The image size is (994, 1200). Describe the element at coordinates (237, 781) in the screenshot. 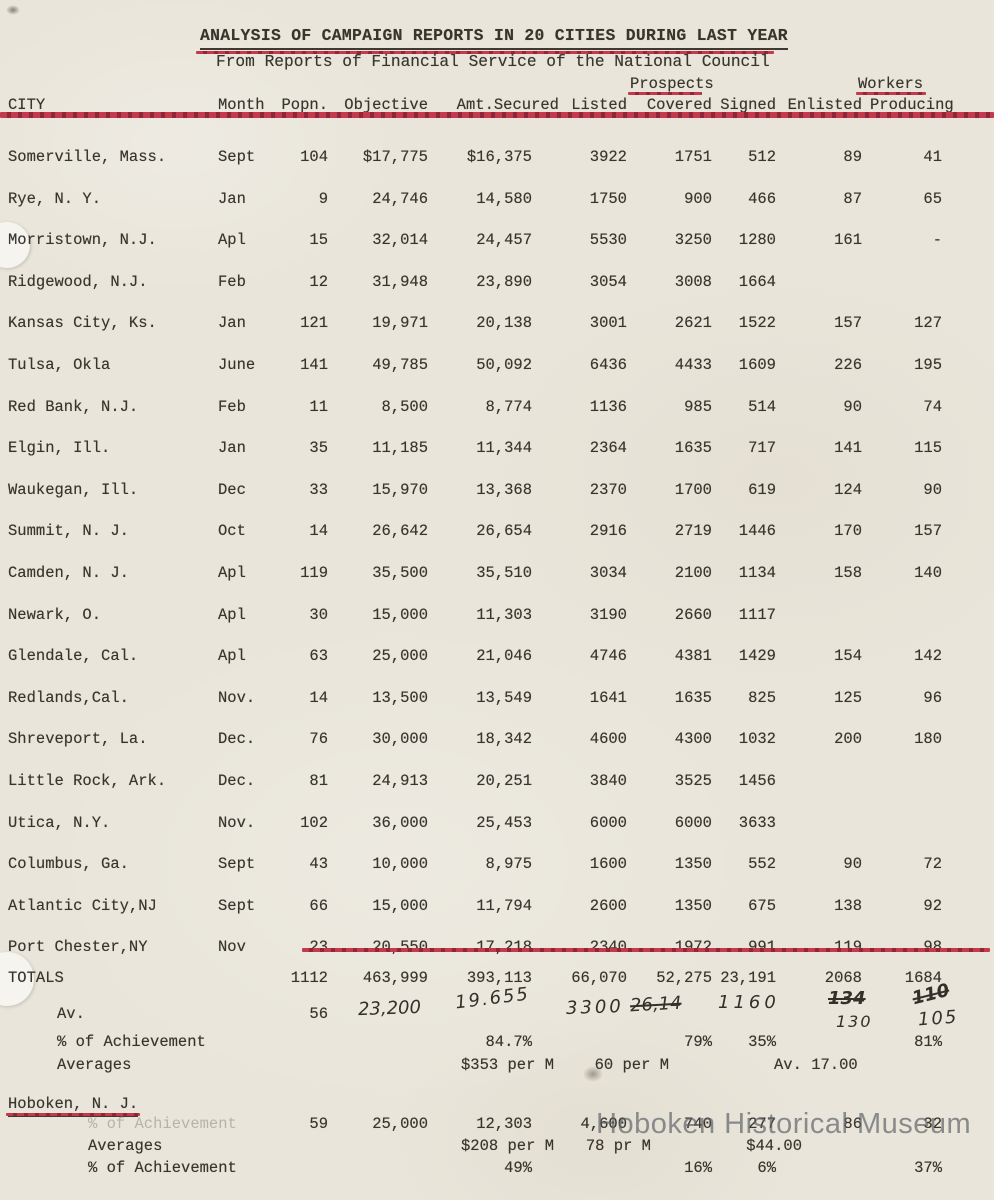

I see `cell-month: Dec.` at that location.